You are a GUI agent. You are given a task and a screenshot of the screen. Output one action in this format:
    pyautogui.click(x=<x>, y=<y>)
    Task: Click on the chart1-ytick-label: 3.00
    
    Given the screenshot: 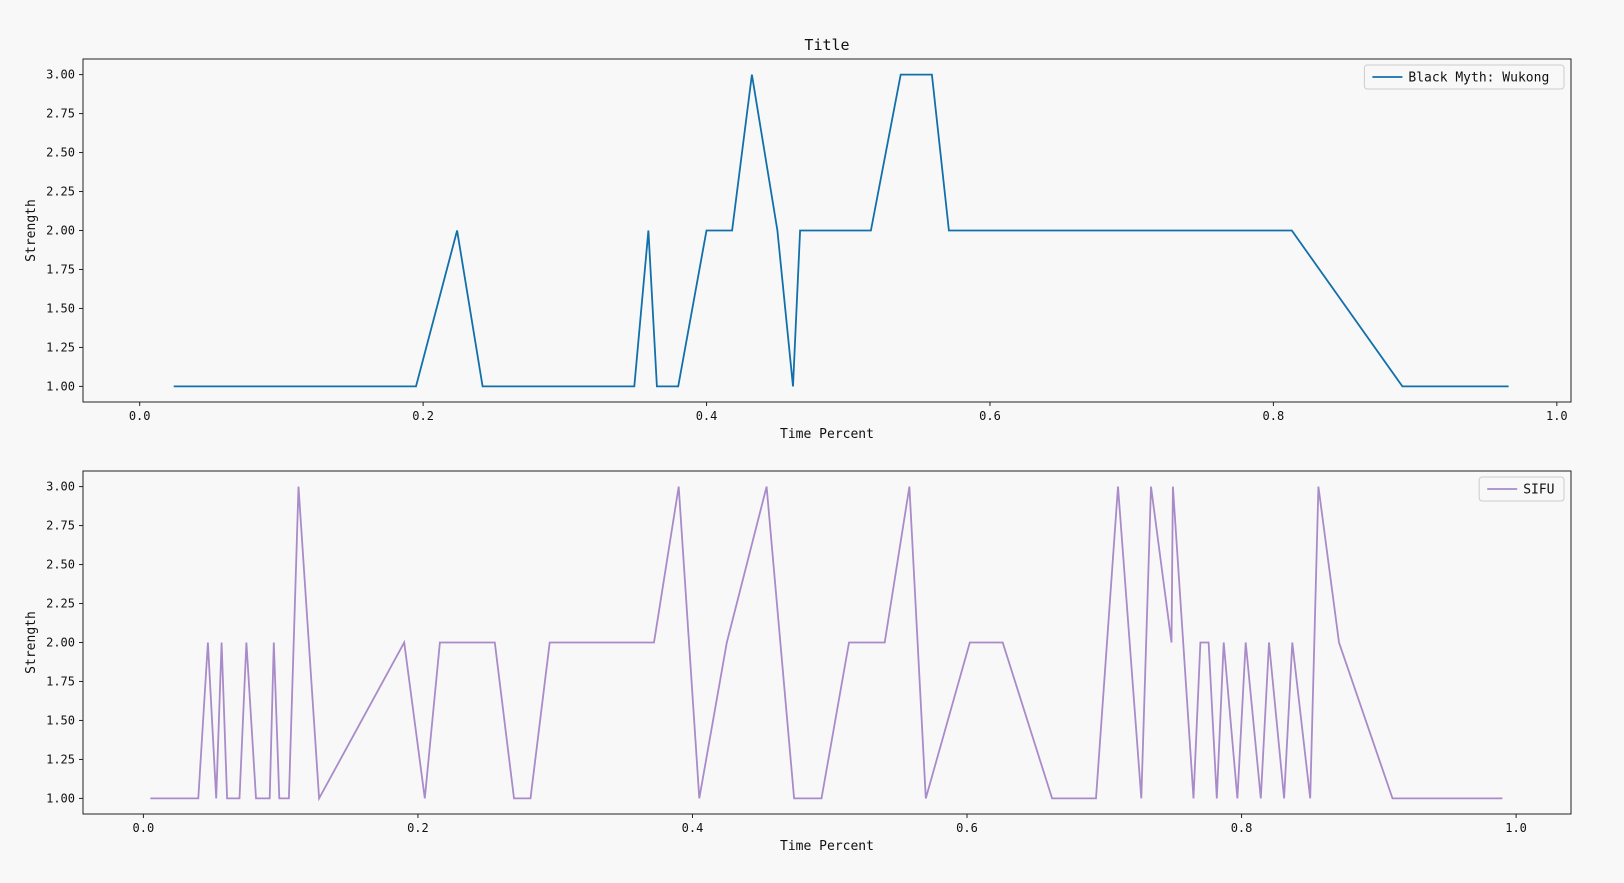 What is the action you would take?
    pyautogui.click(x=60, y=487)
    